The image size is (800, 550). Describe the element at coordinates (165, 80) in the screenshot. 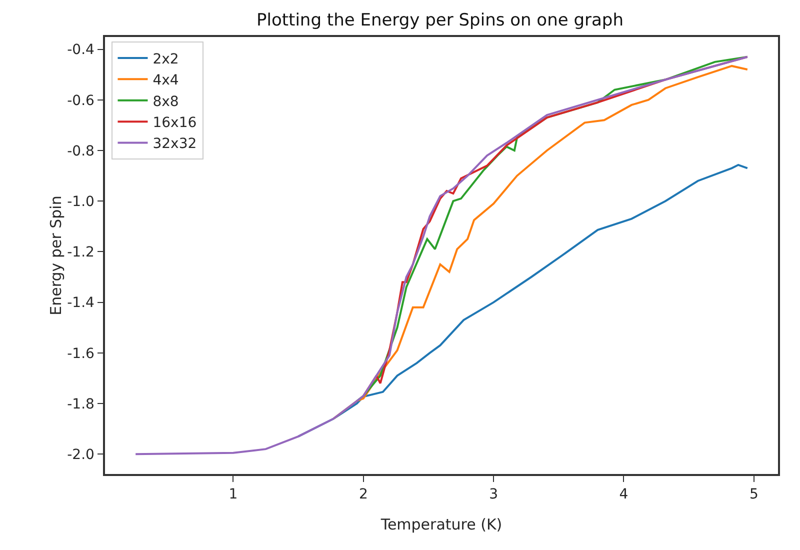

I see `legend-label: 4x4` at that location.